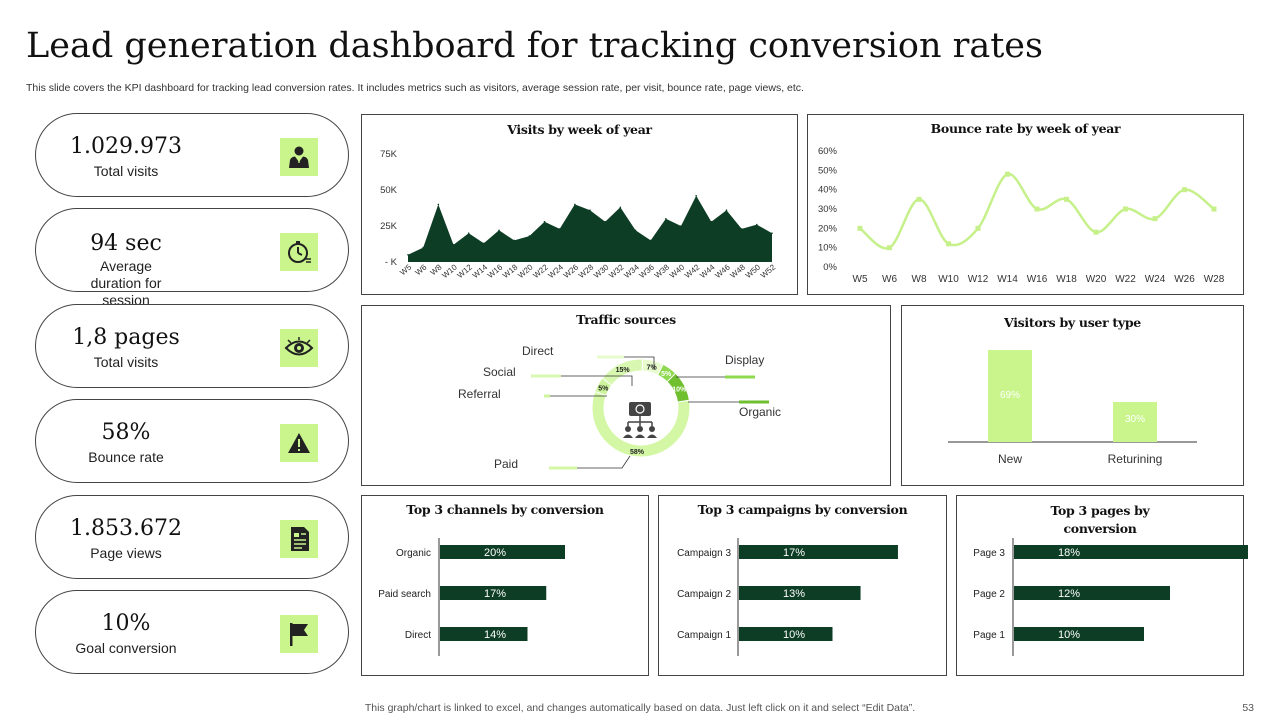 This screenshot has height=720, width=1280. I want to click on chart-title: Top 3 channels by conversion, so click(505, 509).